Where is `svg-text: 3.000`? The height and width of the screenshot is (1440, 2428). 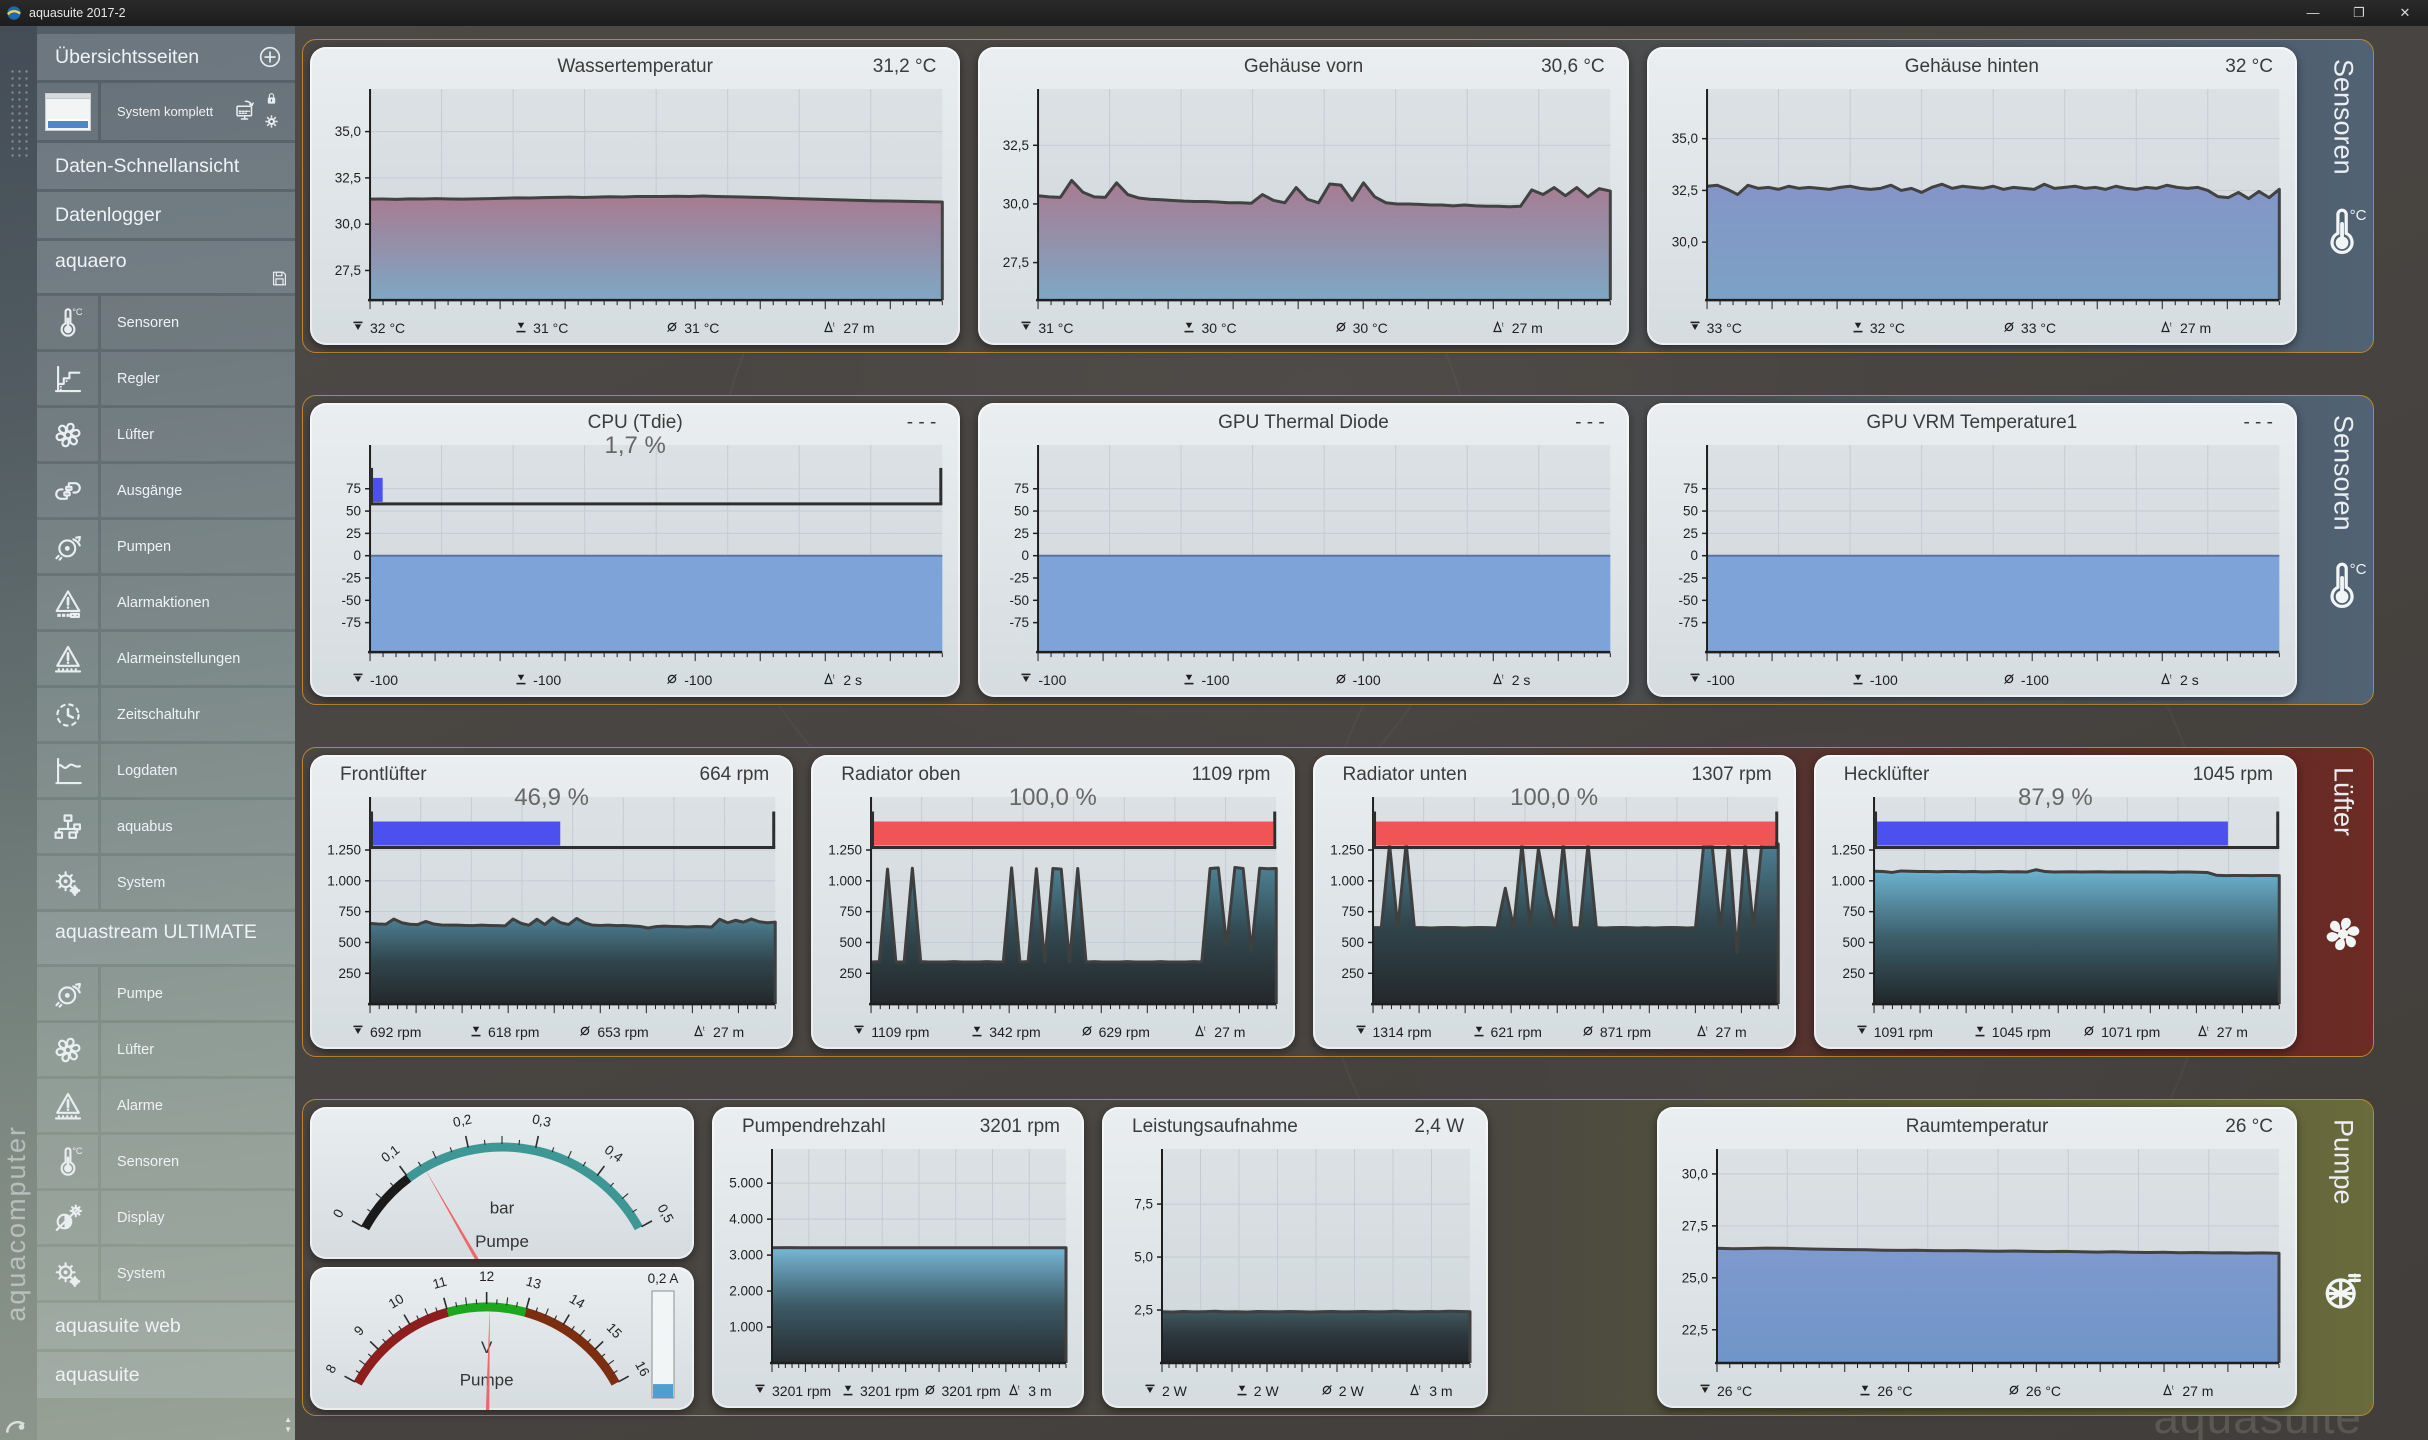 svg-text: 3.000 is located at coordinates (746, 1255).